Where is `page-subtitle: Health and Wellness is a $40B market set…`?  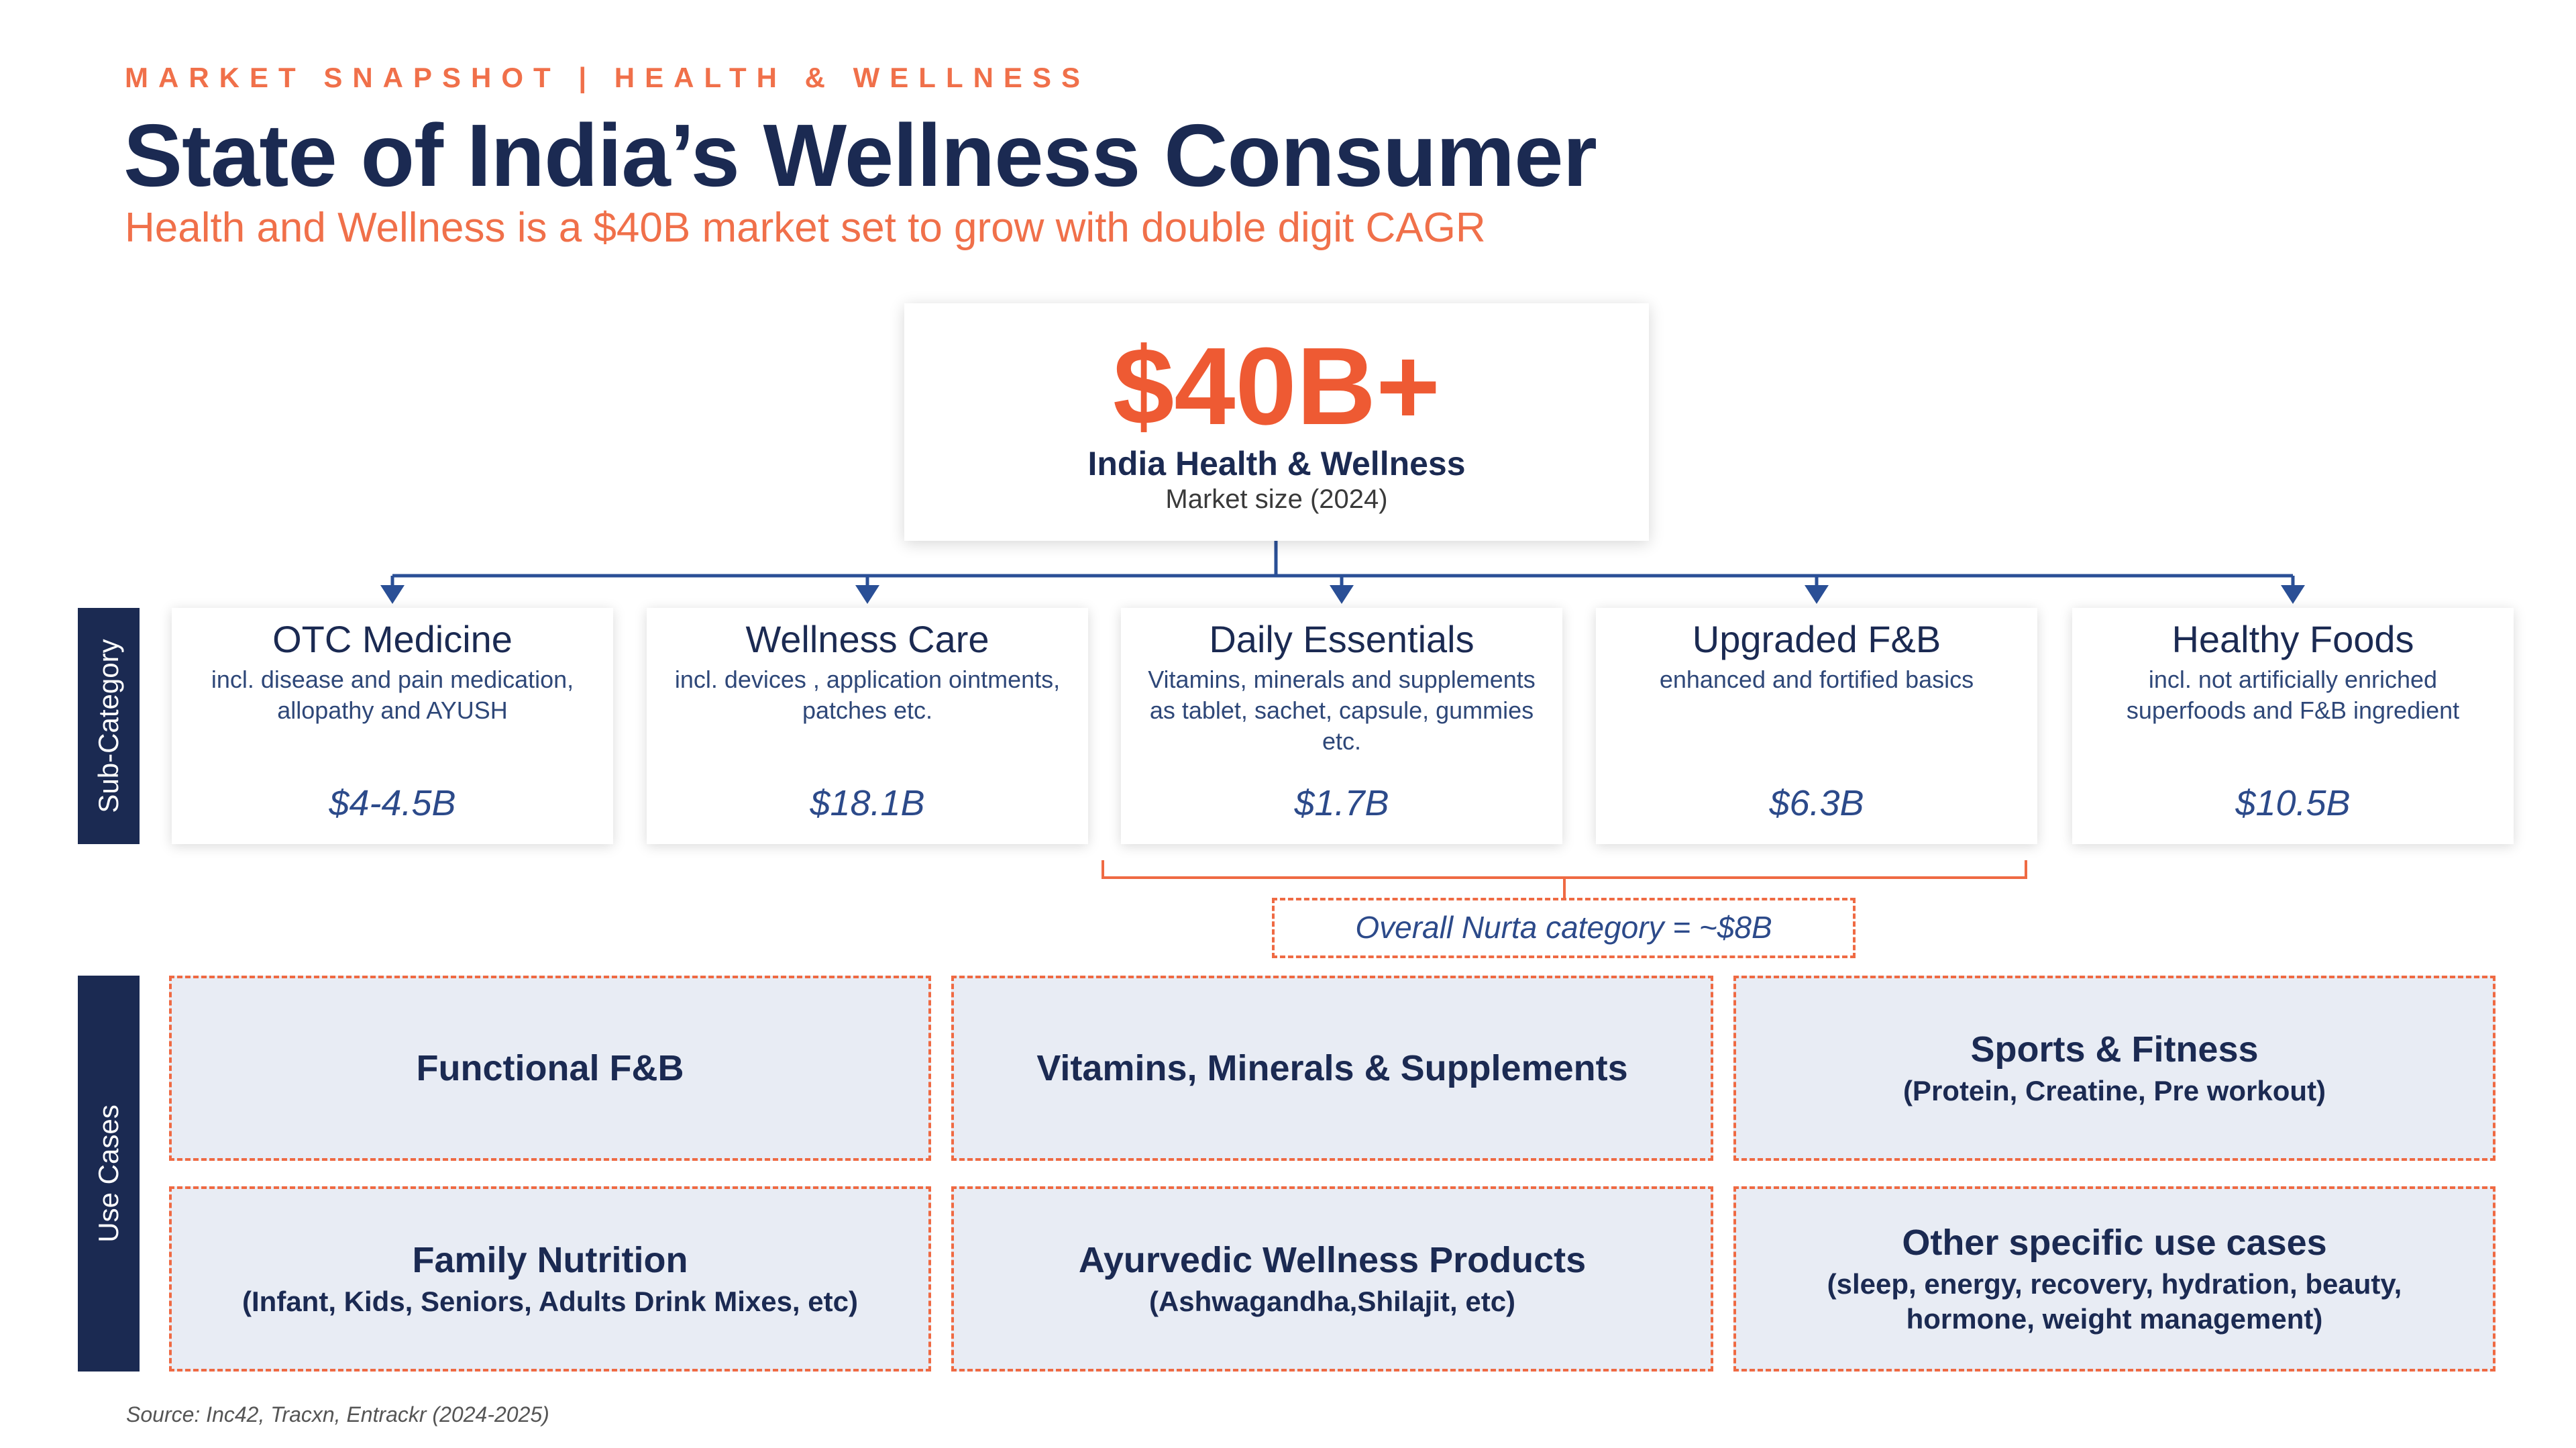 page-subtitle: Health and Wellness is a $40B market set… is located at coordinates (805, 228).